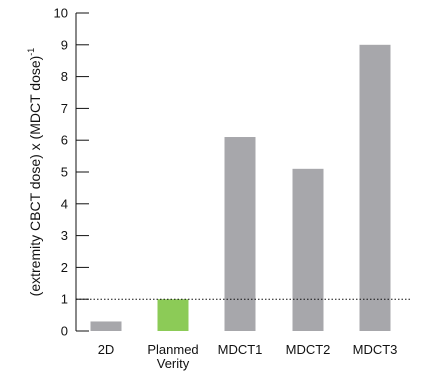  Describe the element at coordinates (173, 315) in the screenshot. I see `bar-planmed-verity` at that location.